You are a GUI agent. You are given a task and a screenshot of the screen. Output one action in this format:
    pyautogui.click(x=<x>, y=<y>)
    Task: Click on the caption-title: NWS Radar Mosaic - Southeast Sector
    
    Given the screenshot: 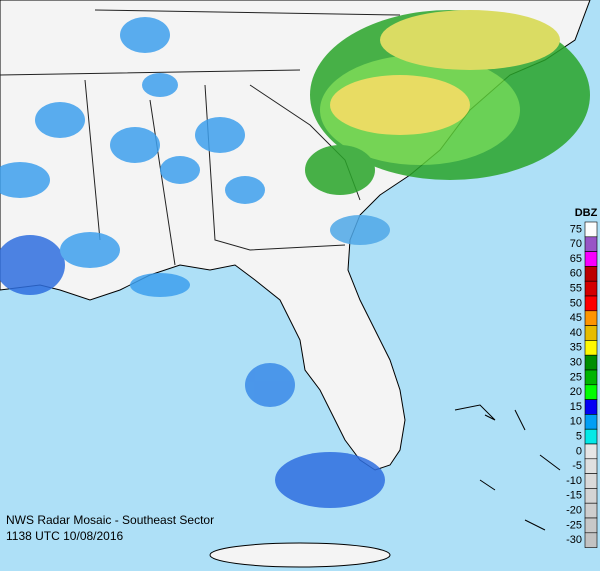 What is the action you would take?
    pyautogui.click(x=110, y=520)
    